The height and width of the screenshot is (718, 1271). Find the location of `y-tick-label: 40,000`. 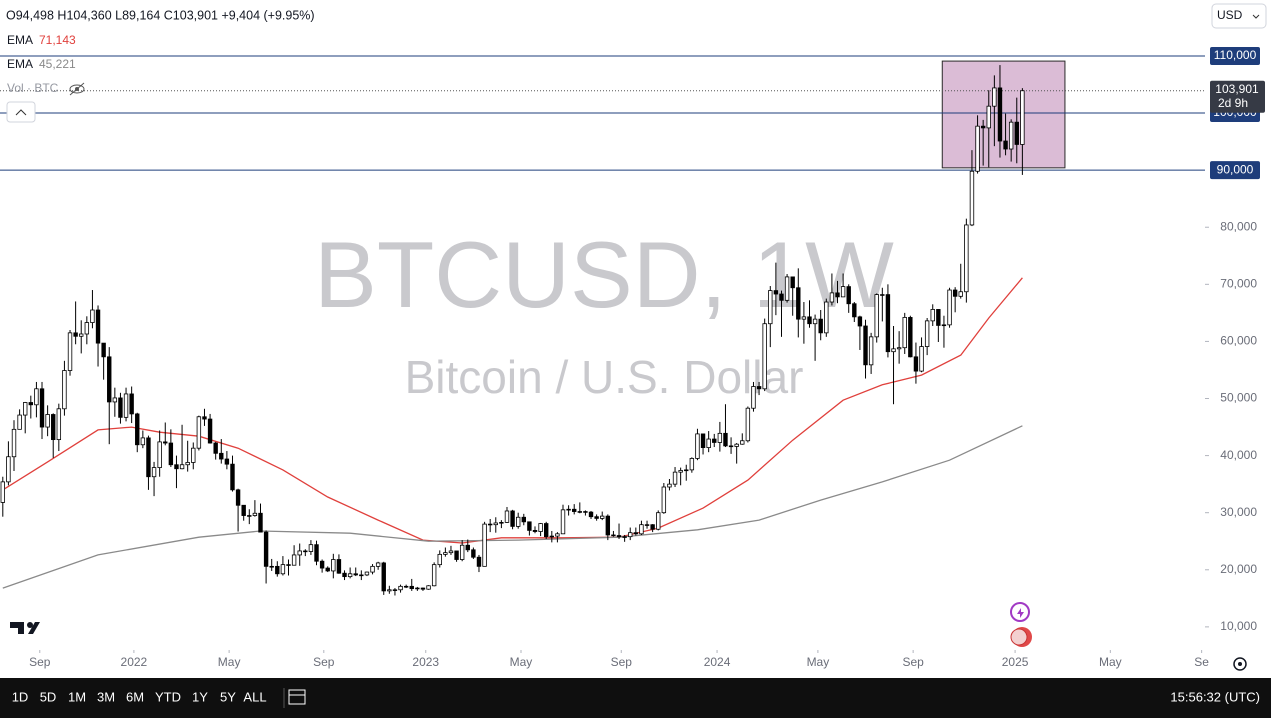

y-tick-label: 40,000 is located at coordinates (1238, 455).